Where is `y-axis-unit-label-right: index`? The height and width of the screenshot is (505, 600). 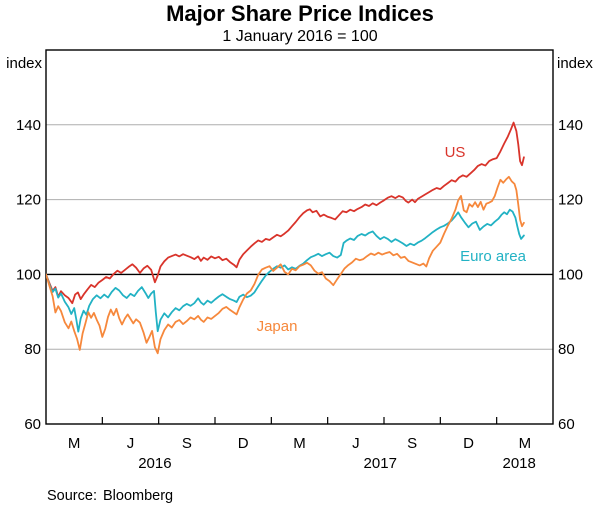
y-axis-unit-label-right: index is located at coordinates (575, 63).